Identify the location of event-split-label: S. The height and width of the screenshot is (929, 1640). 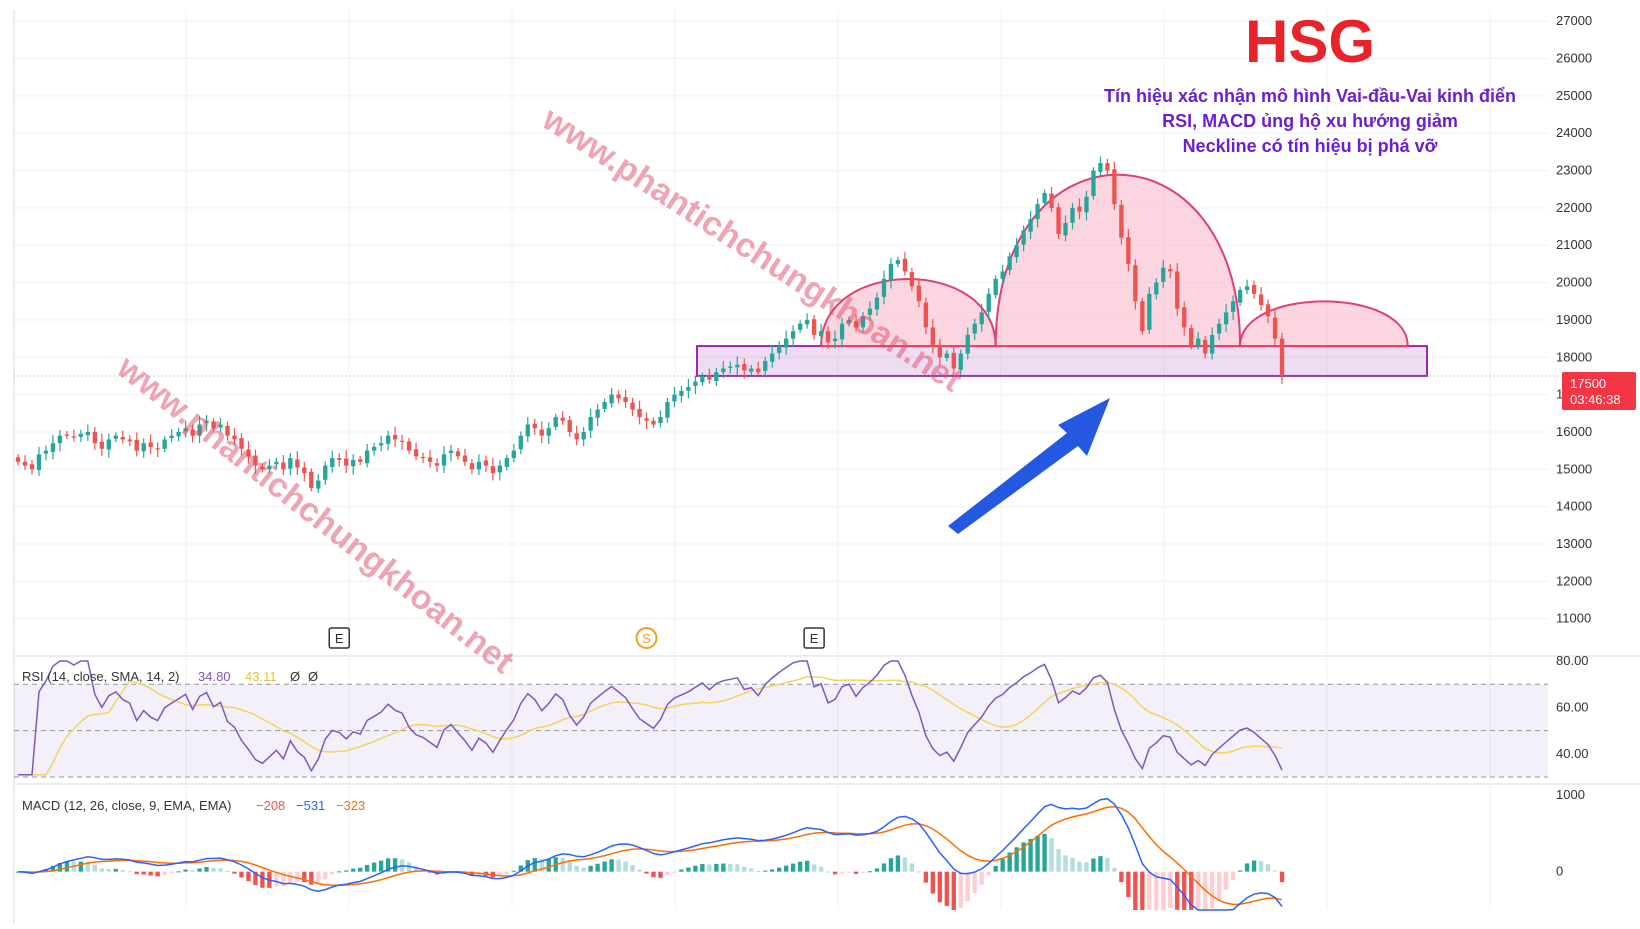
(646, 638).